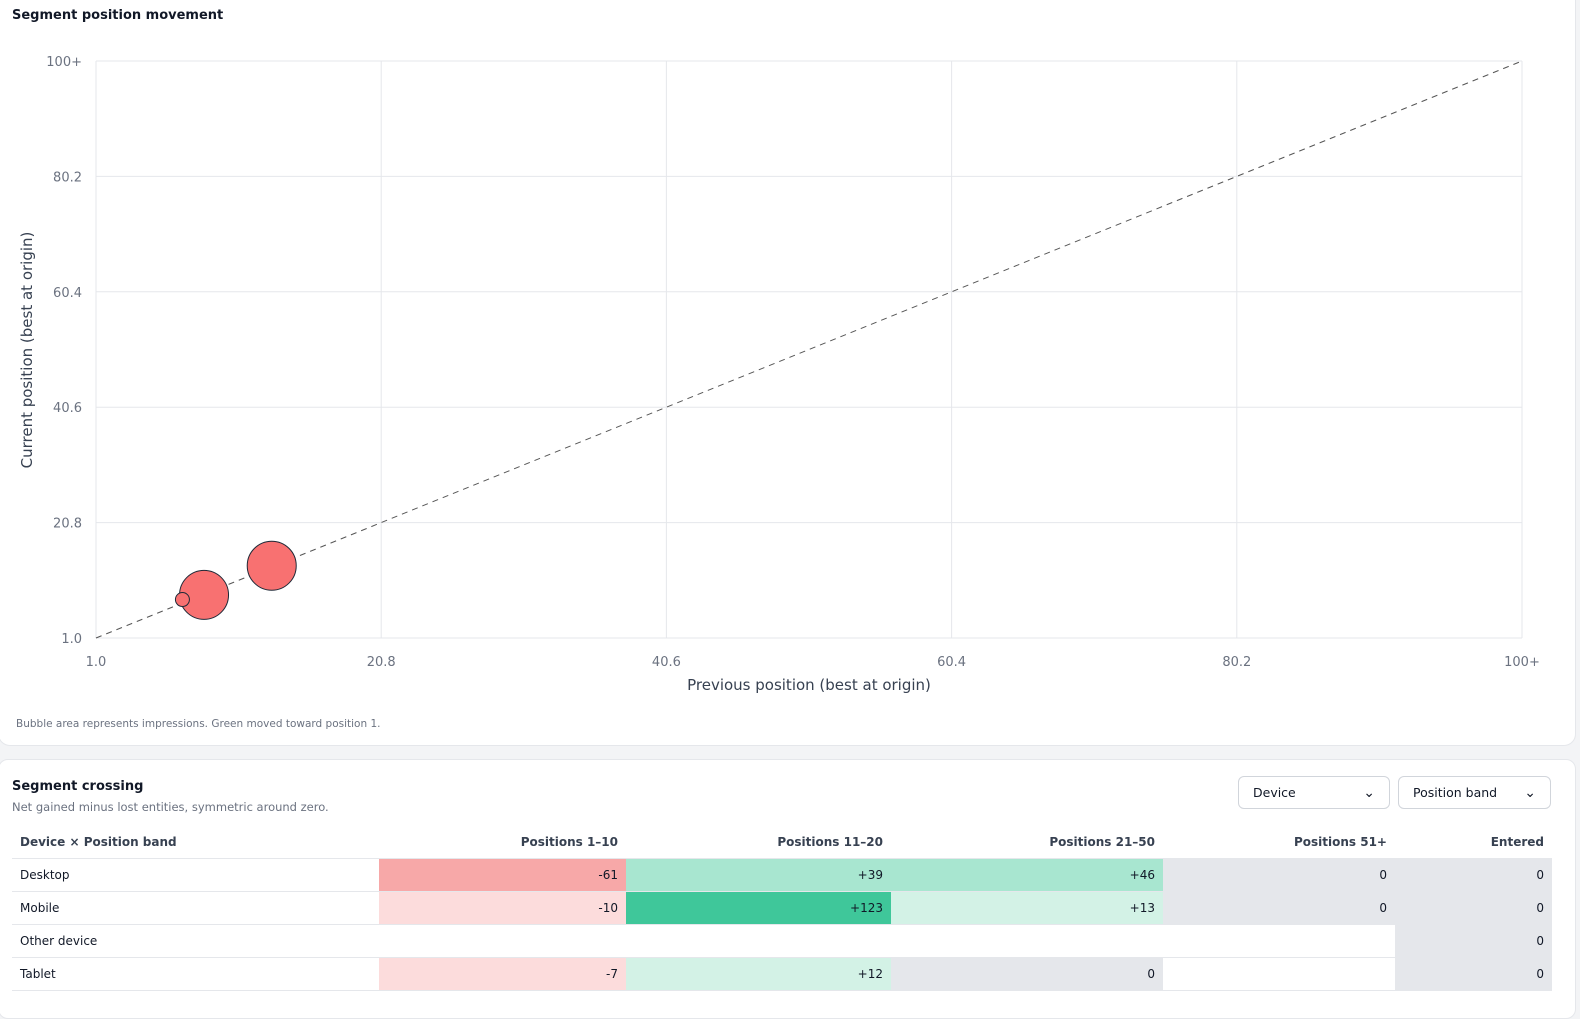 The width and height of the screenshot is (1580, 1019). Describe the element at coordinates (809, 685) in the screenshot. I see `x-axis-label: Previous position (best at origin)` at that location.